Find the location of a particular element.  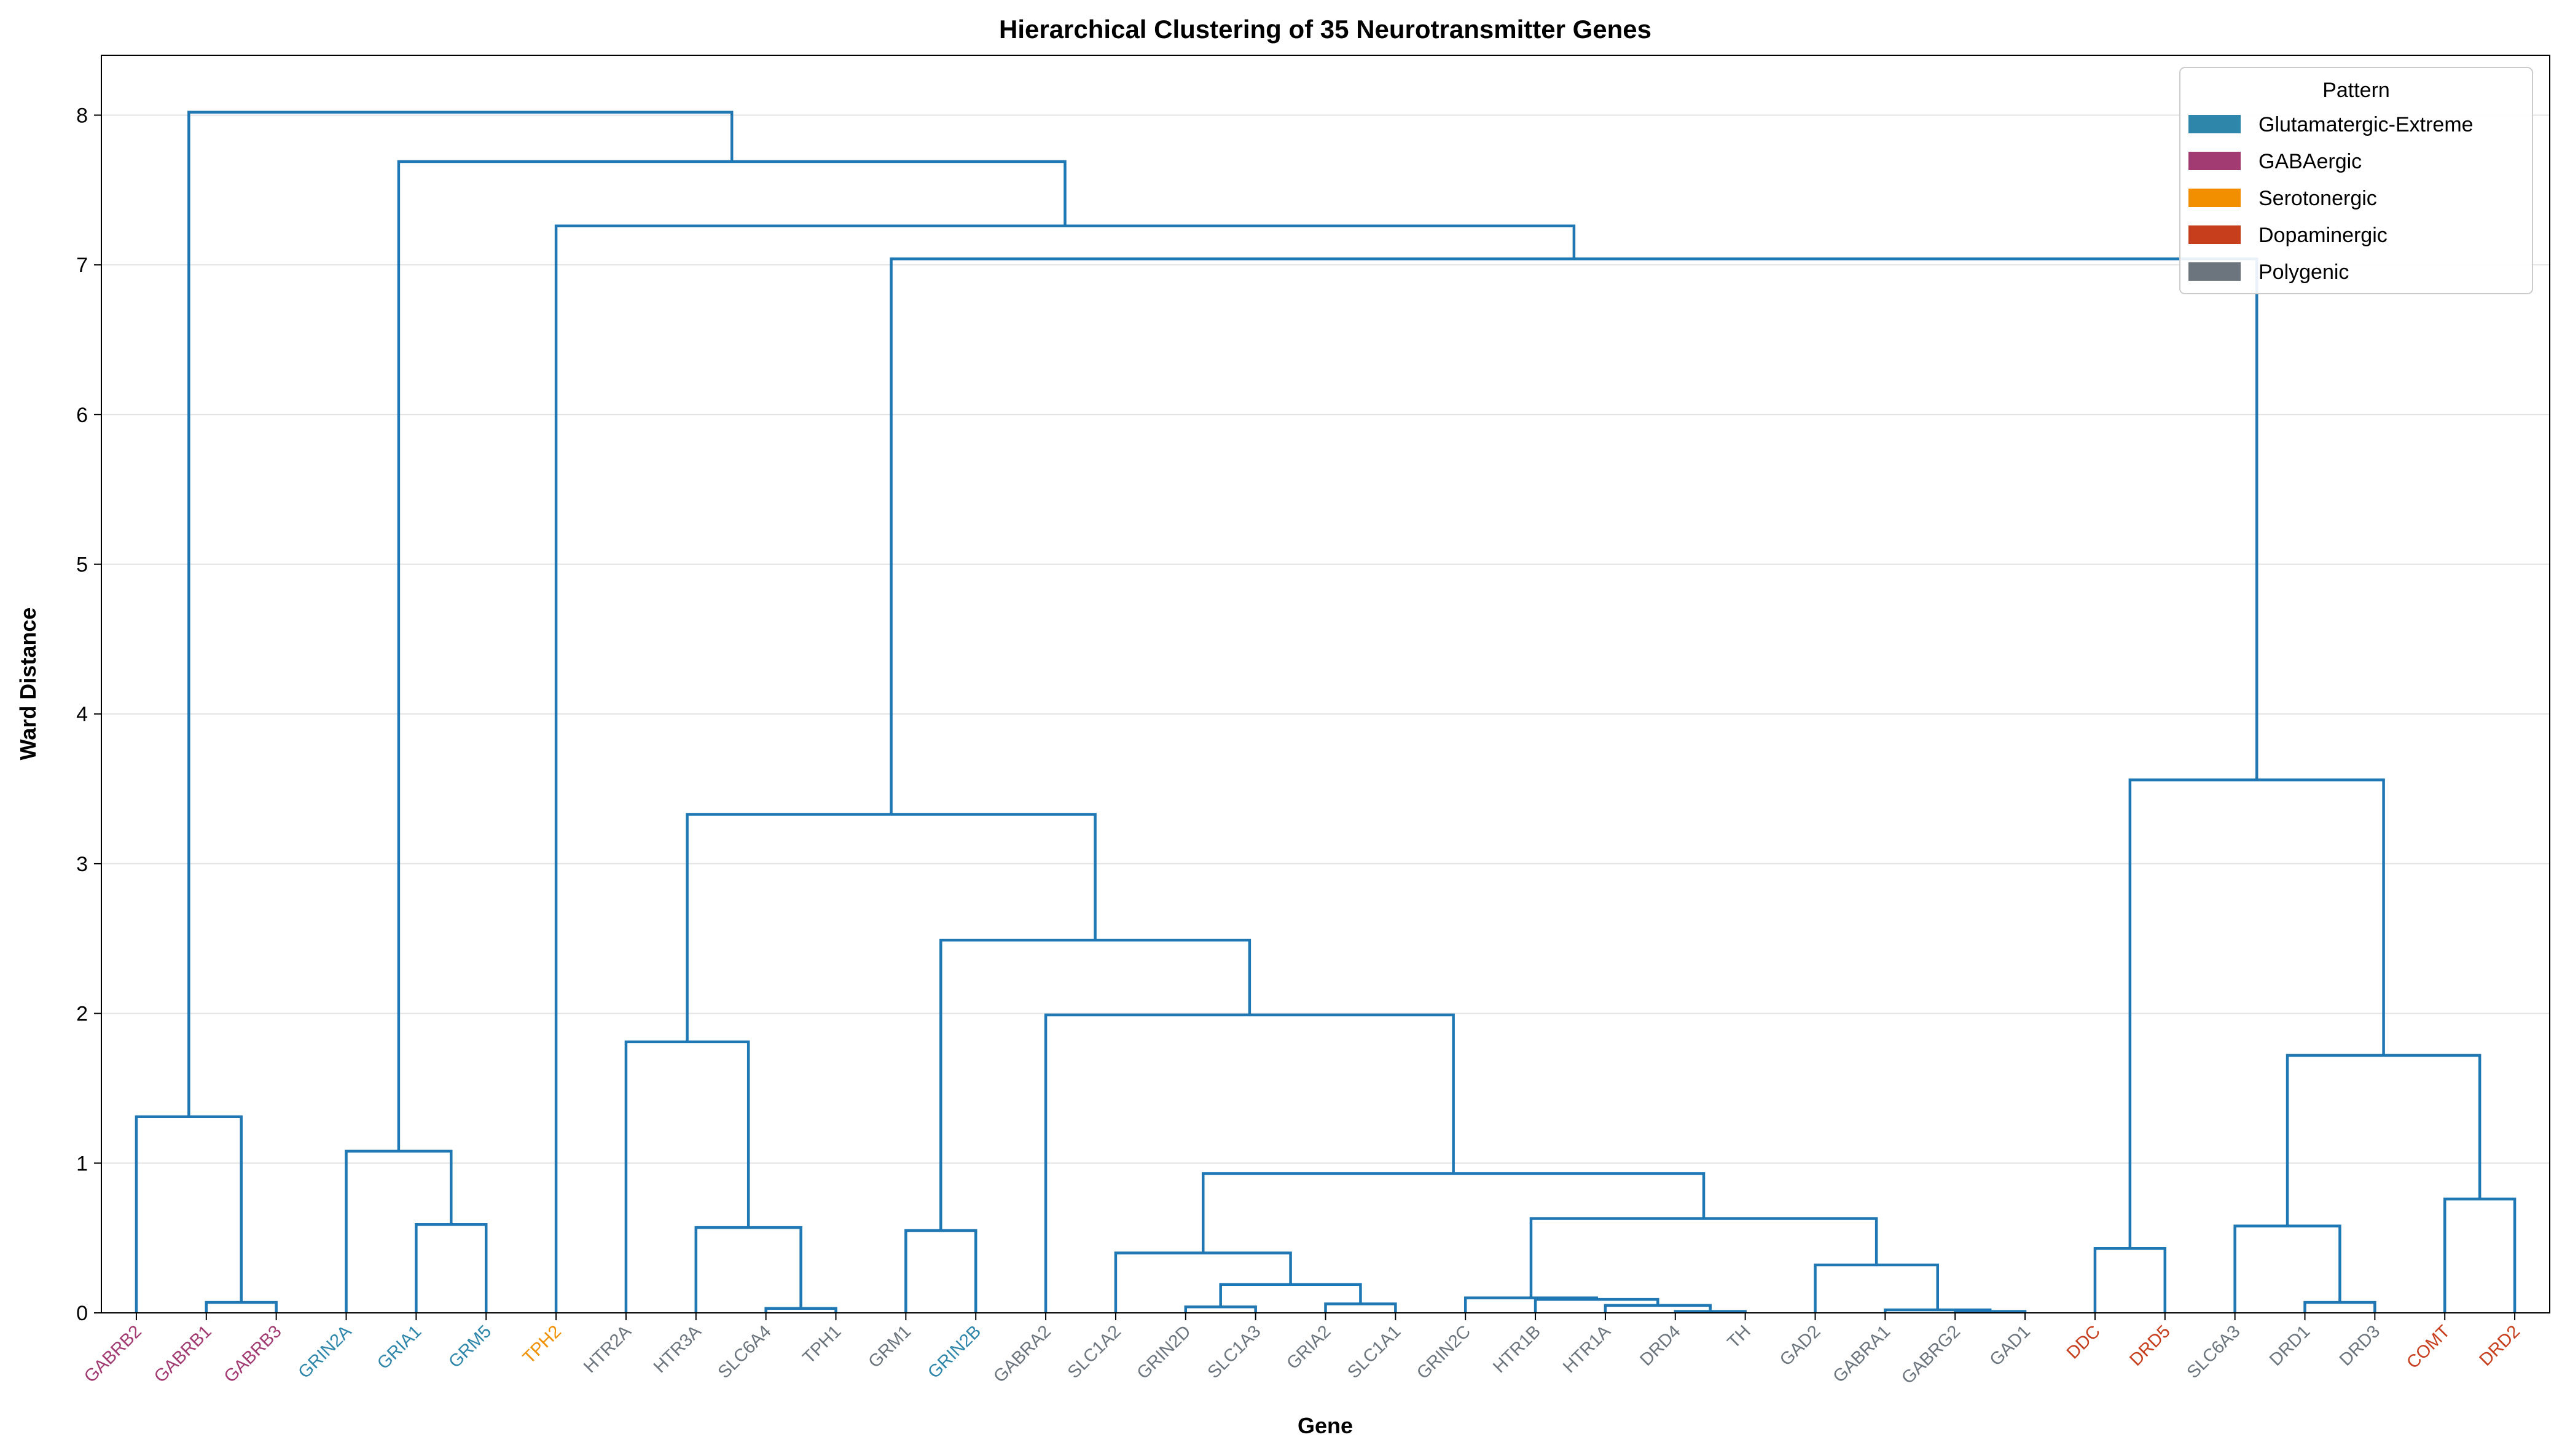

legend-label: GABAergic is located at coordinates (2310, 161).